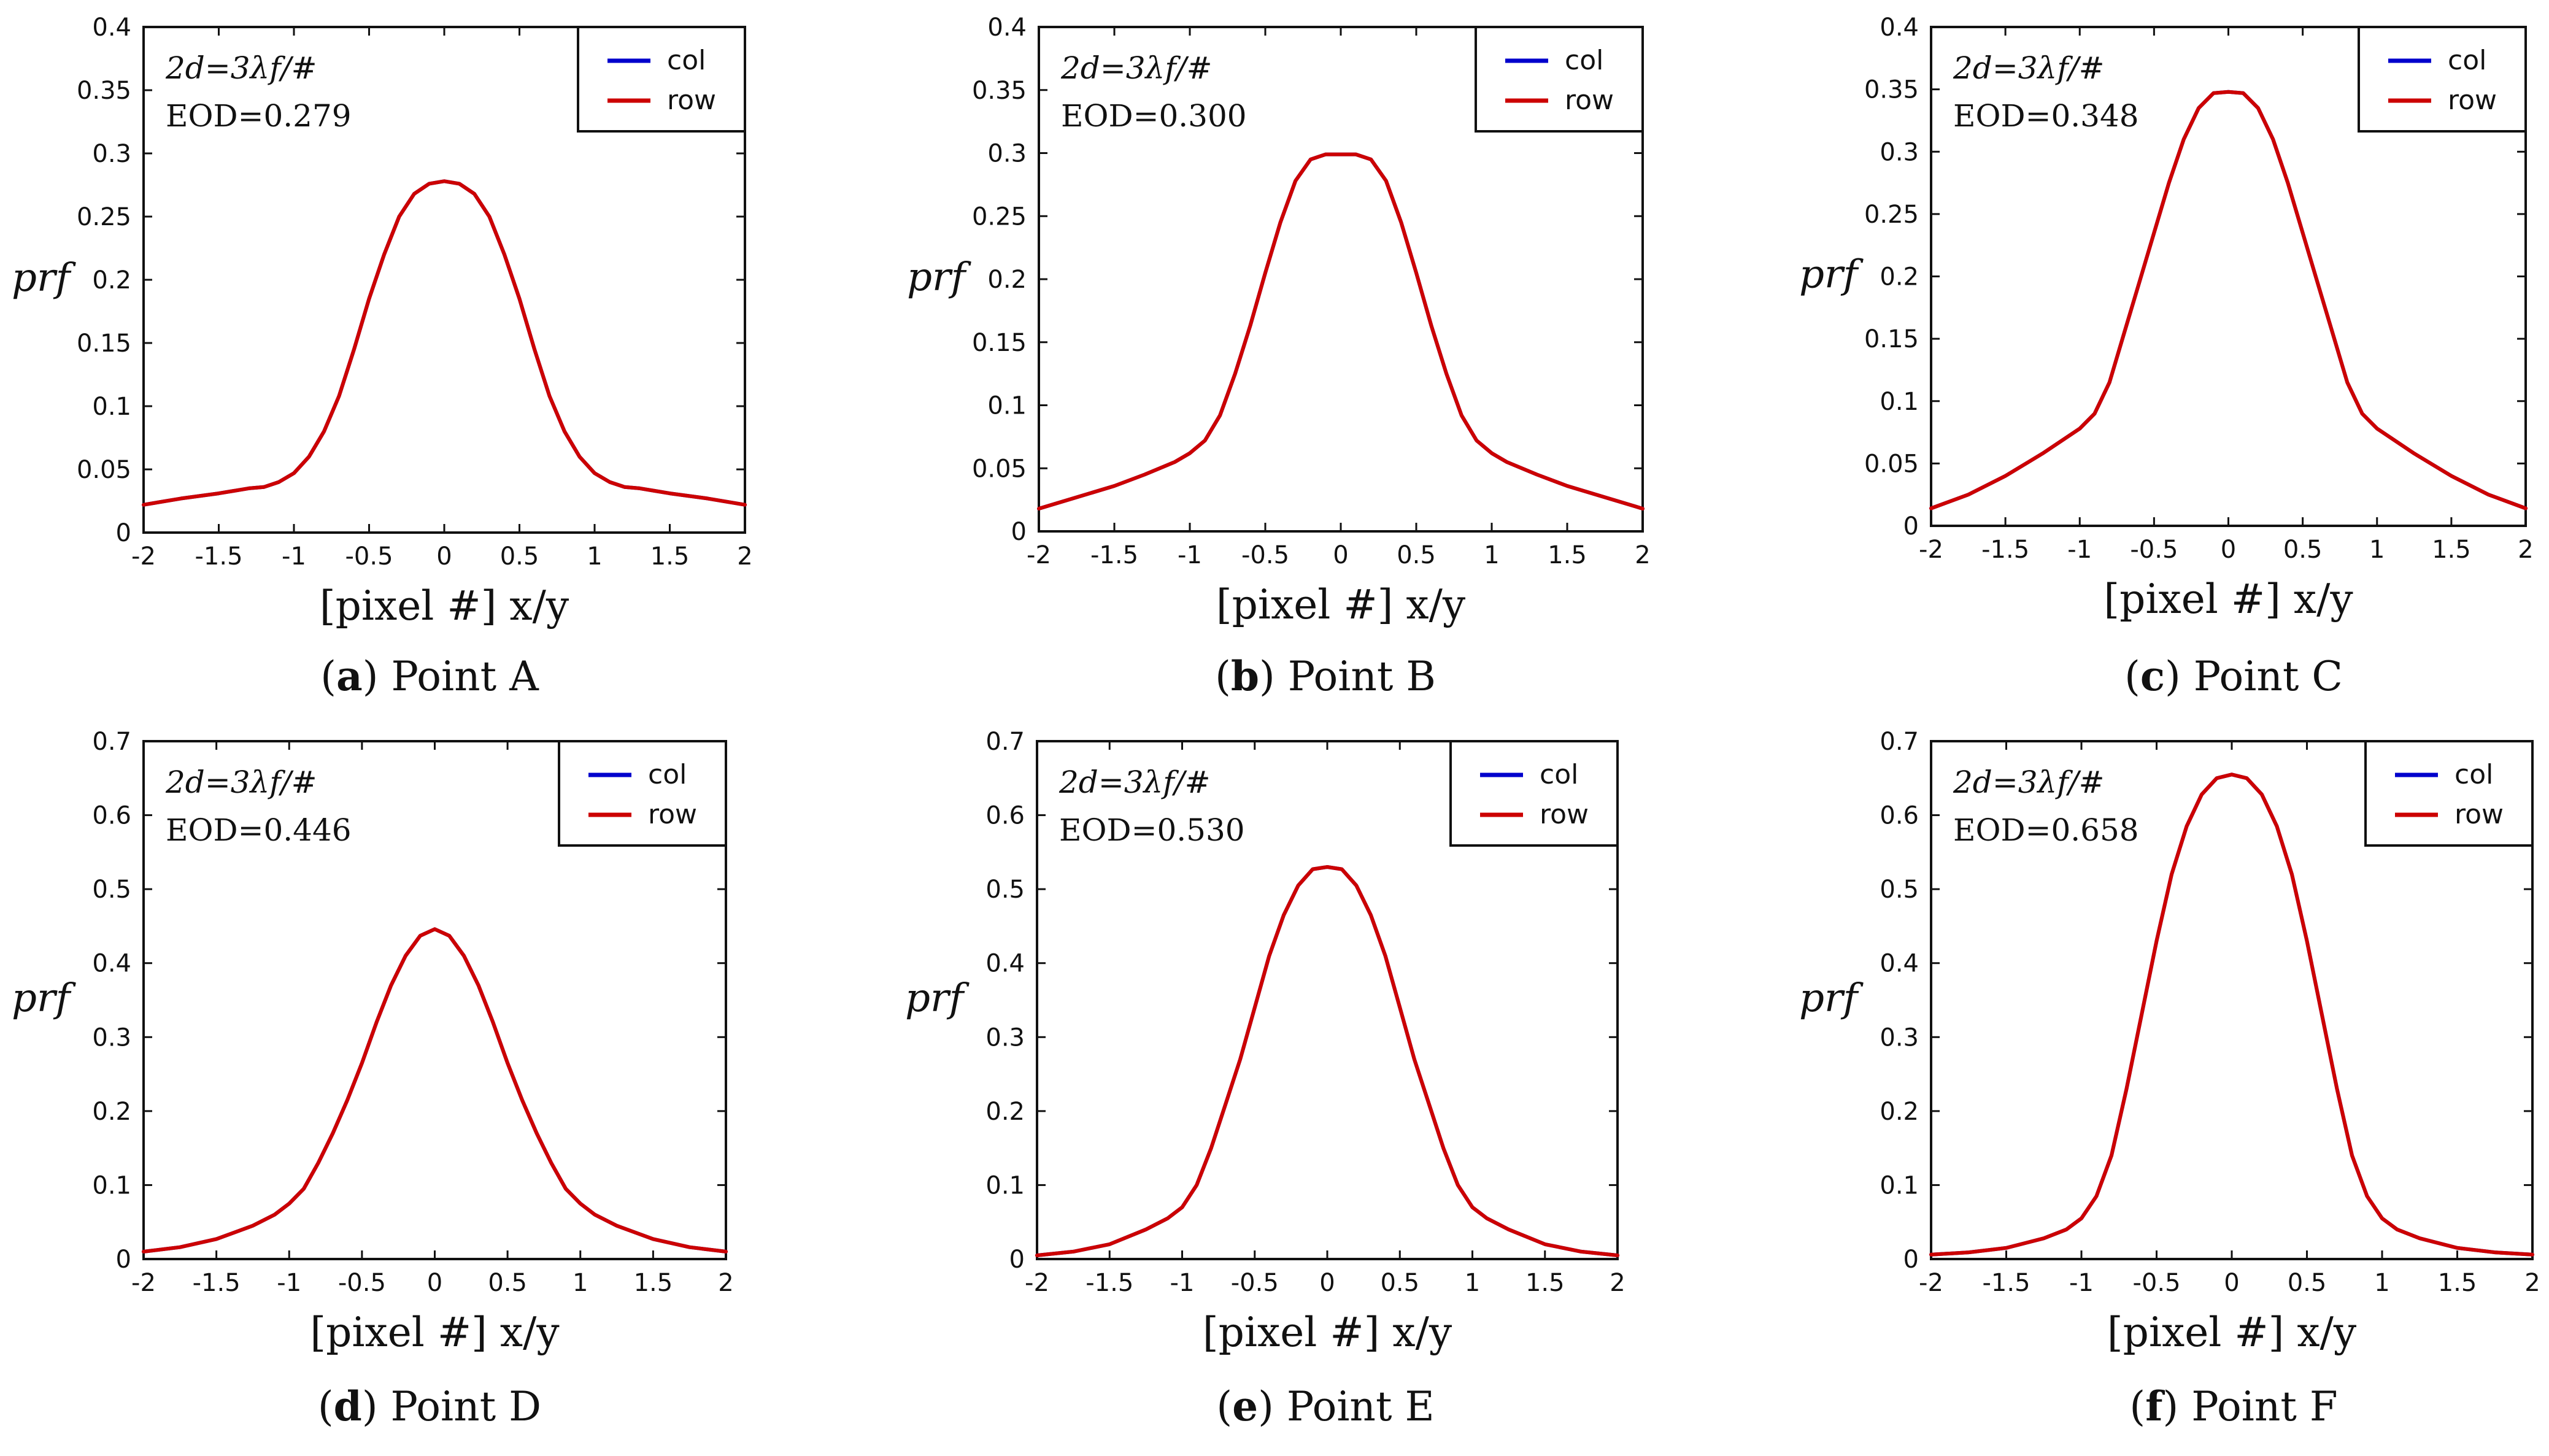 Image resolution: width=2549 pixels, height=1456 pixels. I want to click on y-tick-label: 0.05, so click(999, 469).